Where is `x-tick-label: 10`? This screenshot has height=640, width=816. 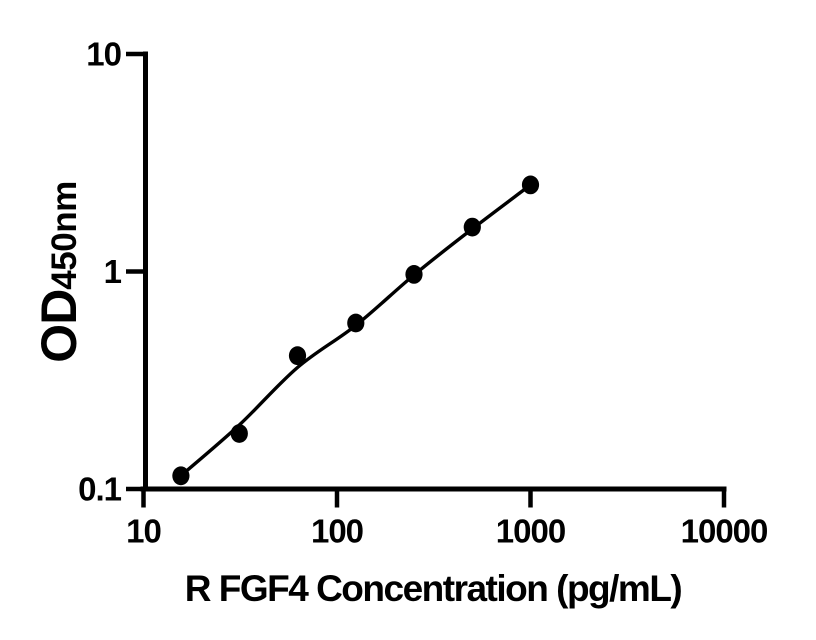
x-tick-label: 10 is located at coordinates (143, 531).